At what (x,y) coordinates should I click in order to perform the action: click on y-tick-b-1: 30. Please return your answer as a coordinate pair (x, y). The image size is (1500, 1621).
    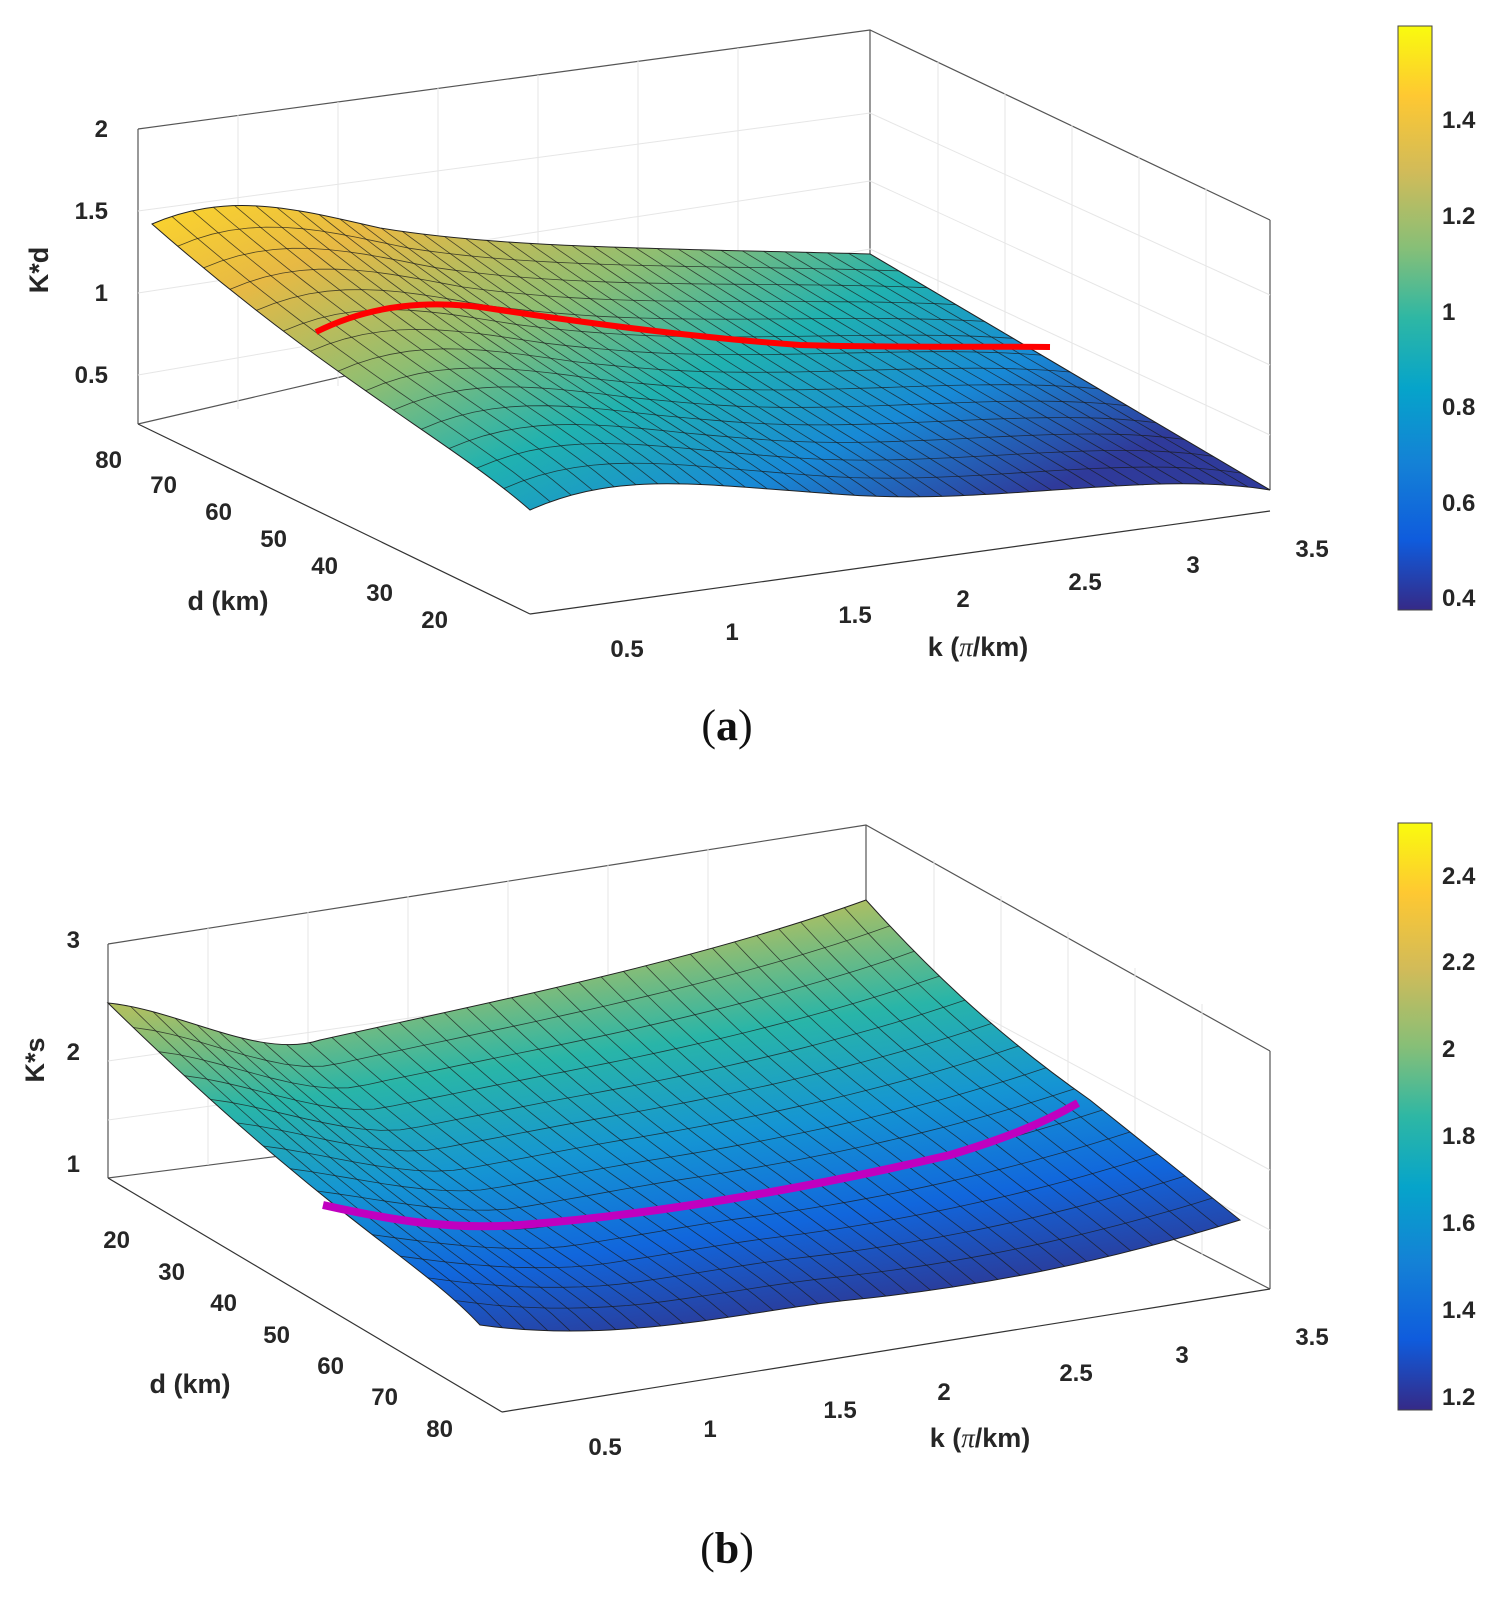
    Looking at the image, I should click on (171, 1272).